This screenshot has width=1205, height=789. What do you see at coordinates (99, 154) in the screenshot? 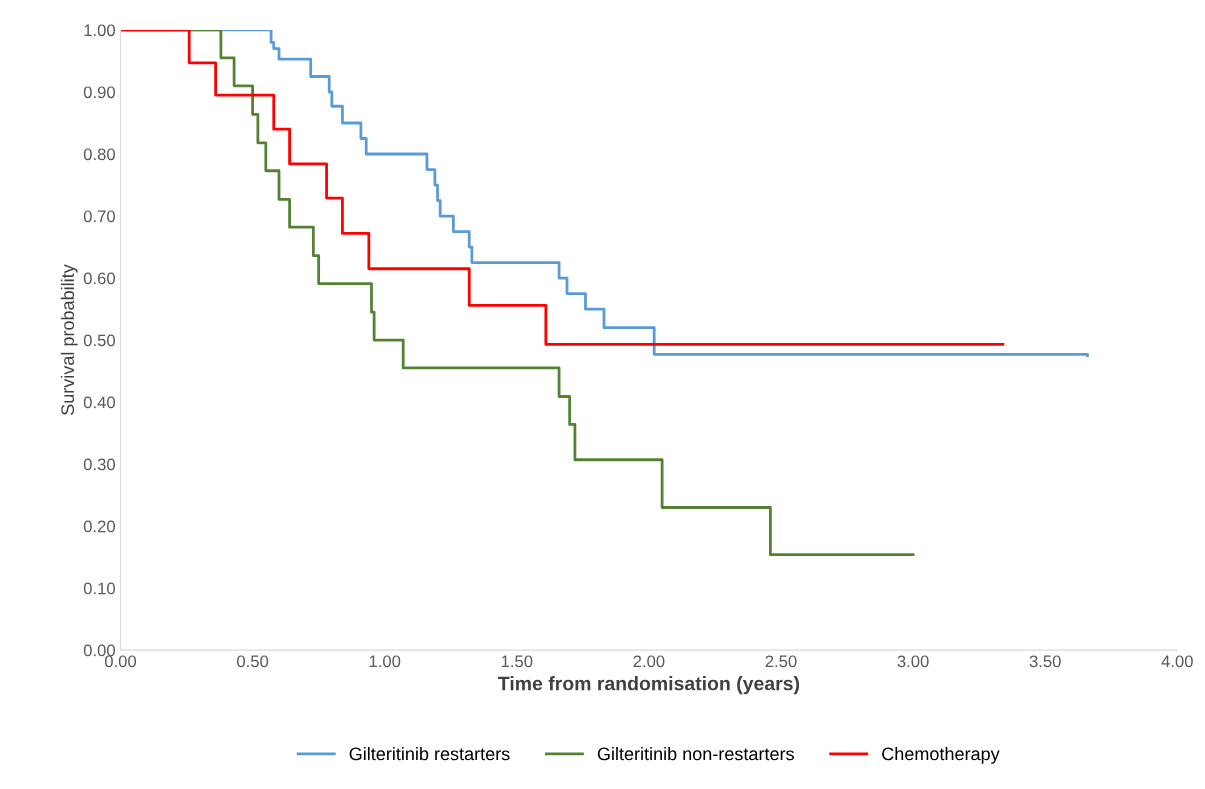
I see `y-tick-label: 0.80` at bounding box center [99, 154].